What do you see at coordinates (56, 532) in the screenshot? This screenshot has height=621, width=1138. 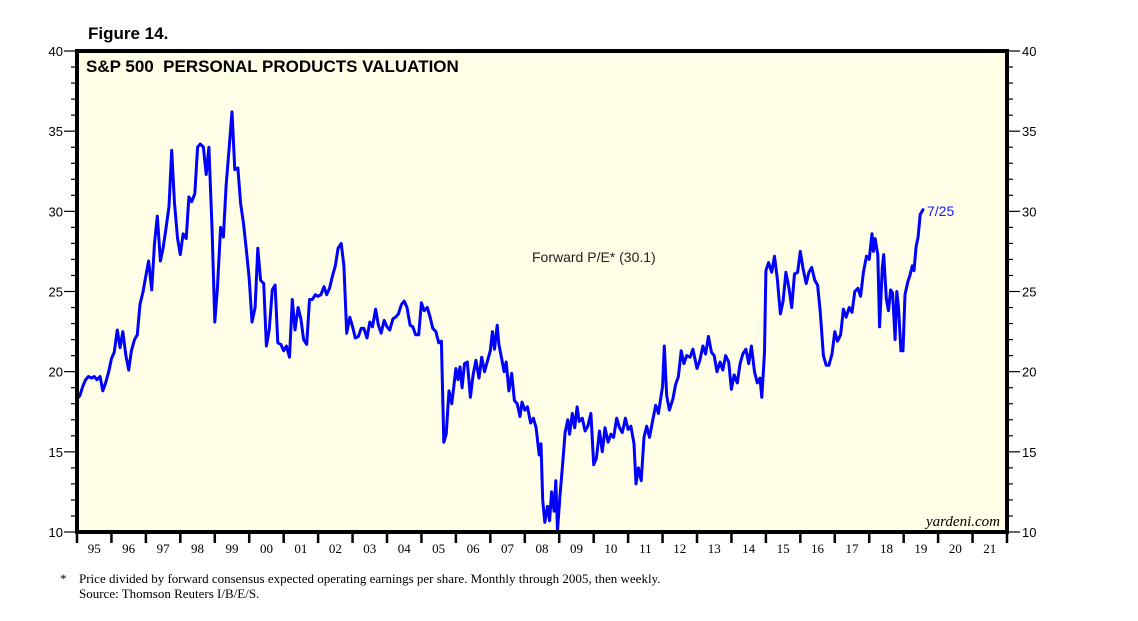 I see `y-tick-label-left: 10` at bounding box center [56, 532].